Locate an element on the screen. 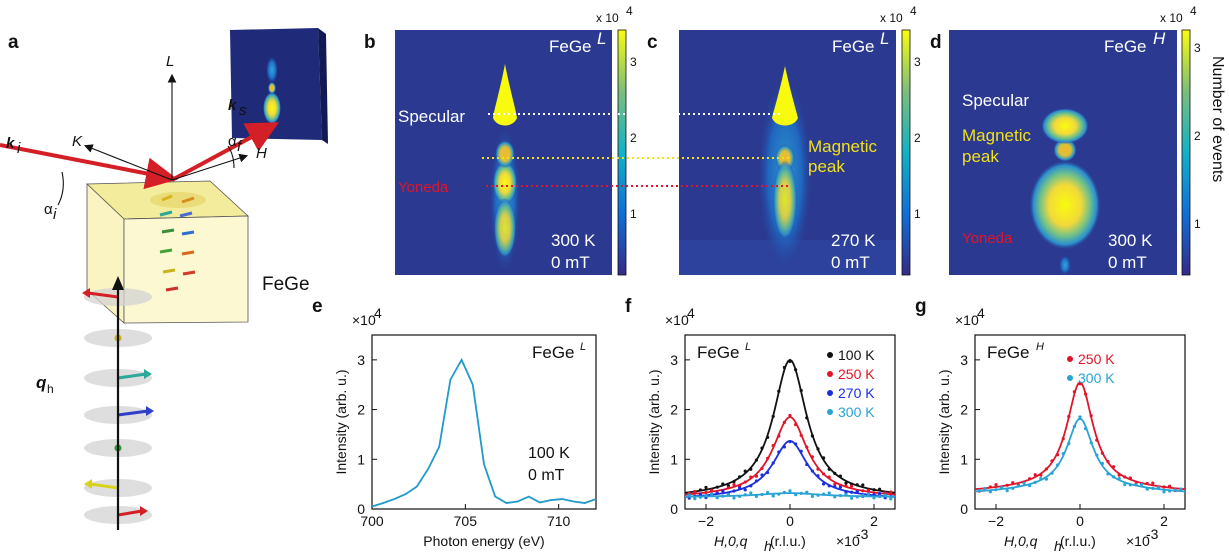  cbar-scale-c: x 10 is located at coordinates (891, 18).